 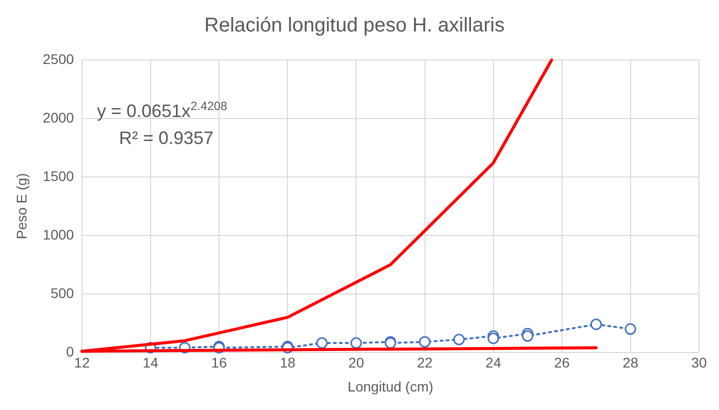 I want to click on x-tick-label: 22, so click(x=424, y=362).